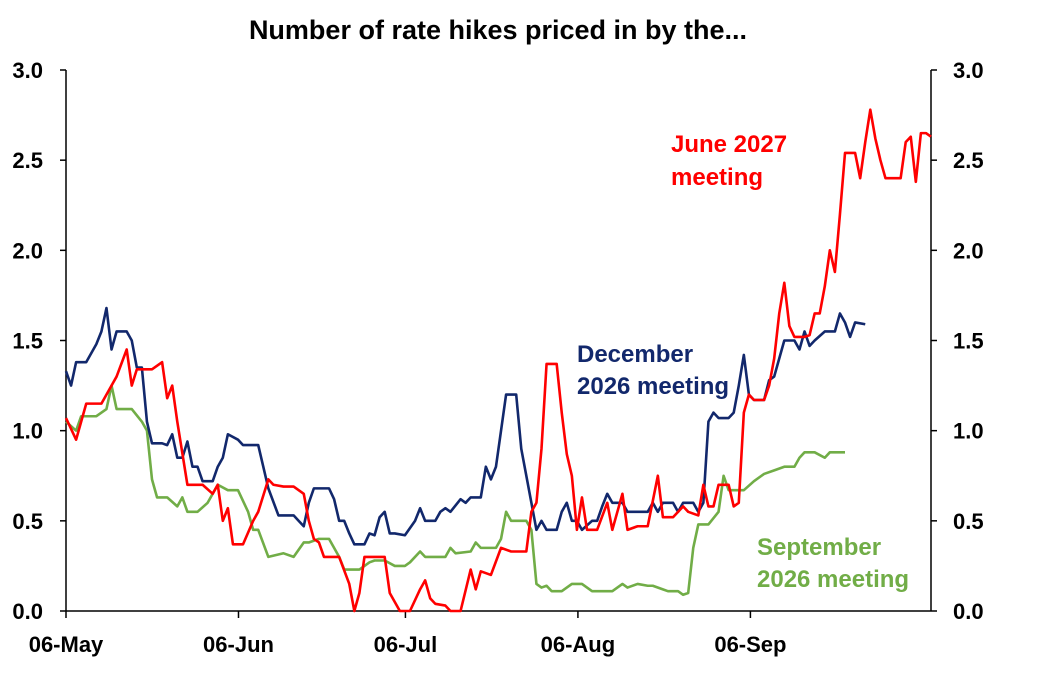 The height and width of the screenshot is (684, 1046). What do you see at coordinates (968, 70) in the screenshot?
I see `y-tick-label-right: 3.0` at bounding box center [968, 70].